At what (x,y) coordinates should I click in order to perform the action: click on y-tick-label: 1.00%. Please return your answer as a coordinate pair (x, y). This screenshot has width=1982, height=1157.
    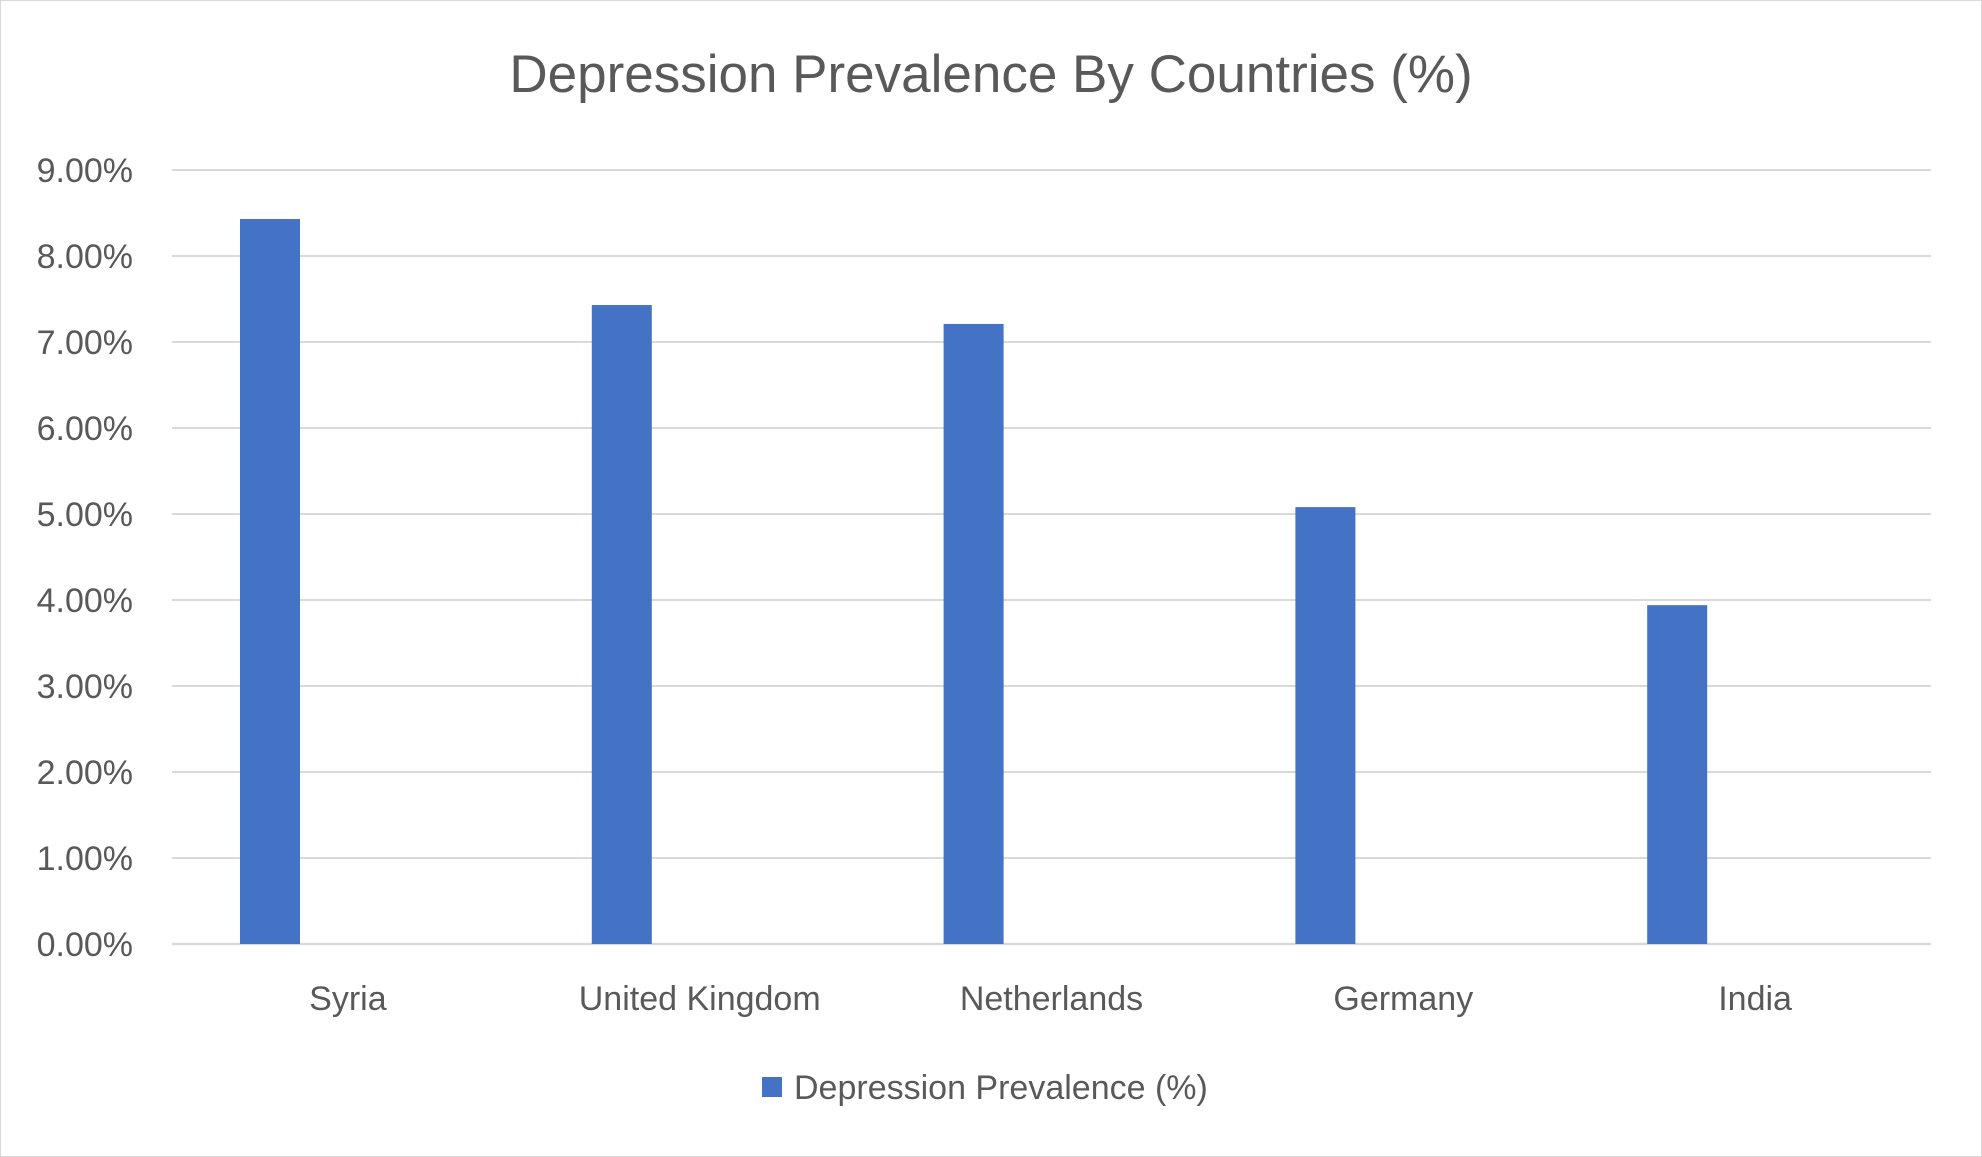
    Looking at the image, I should click on (85, 859).